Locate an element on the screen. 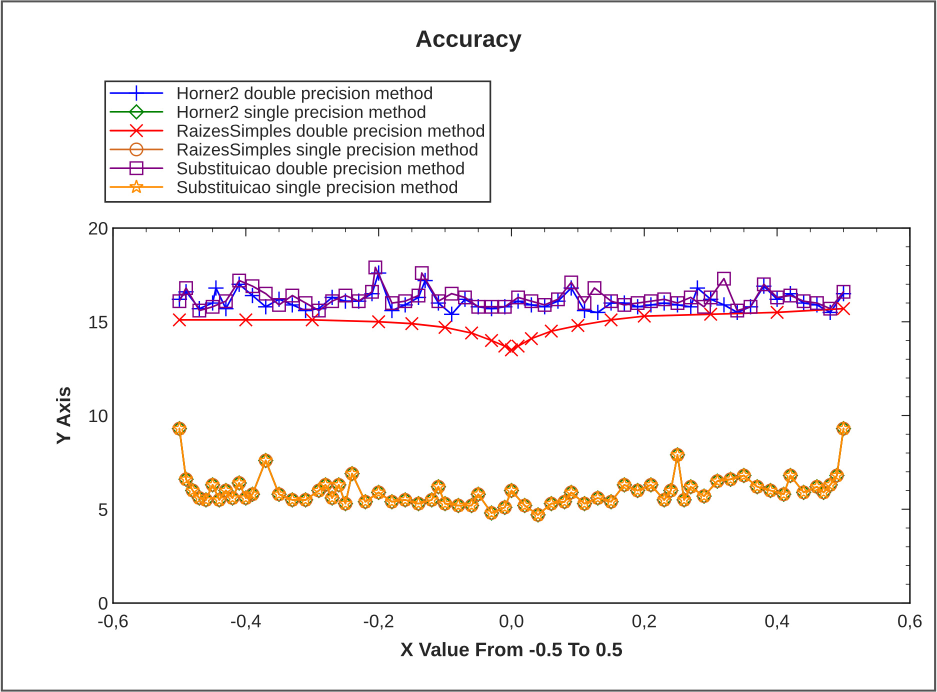 Image resolution: width=937 pixels, height=692 pixels. y-tick-label: 10 is located at coordinates (98, 415).